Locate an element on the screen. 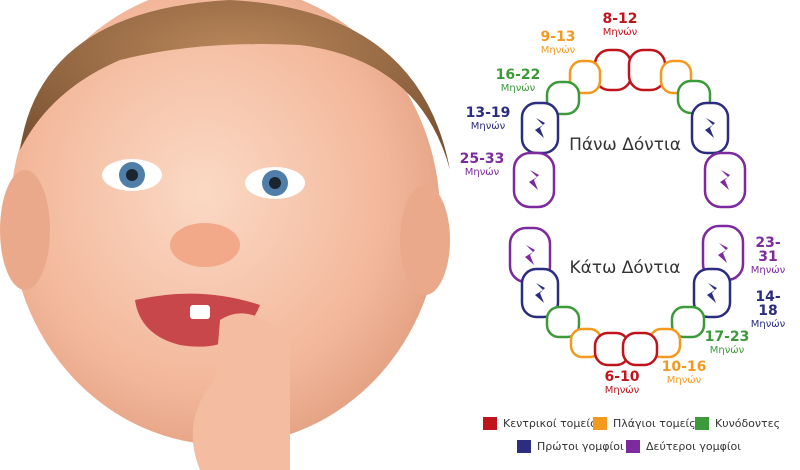 This screenshot has height=470, width=800. age-range: 17-23 is located at coordinates (727, 337).